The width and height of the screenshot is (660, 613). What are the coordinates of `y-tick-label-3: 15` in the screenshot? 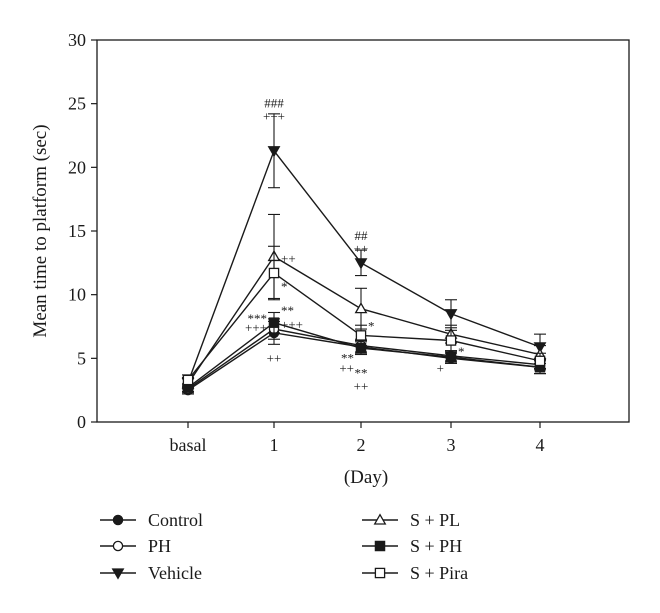 It's located at (77, 231).